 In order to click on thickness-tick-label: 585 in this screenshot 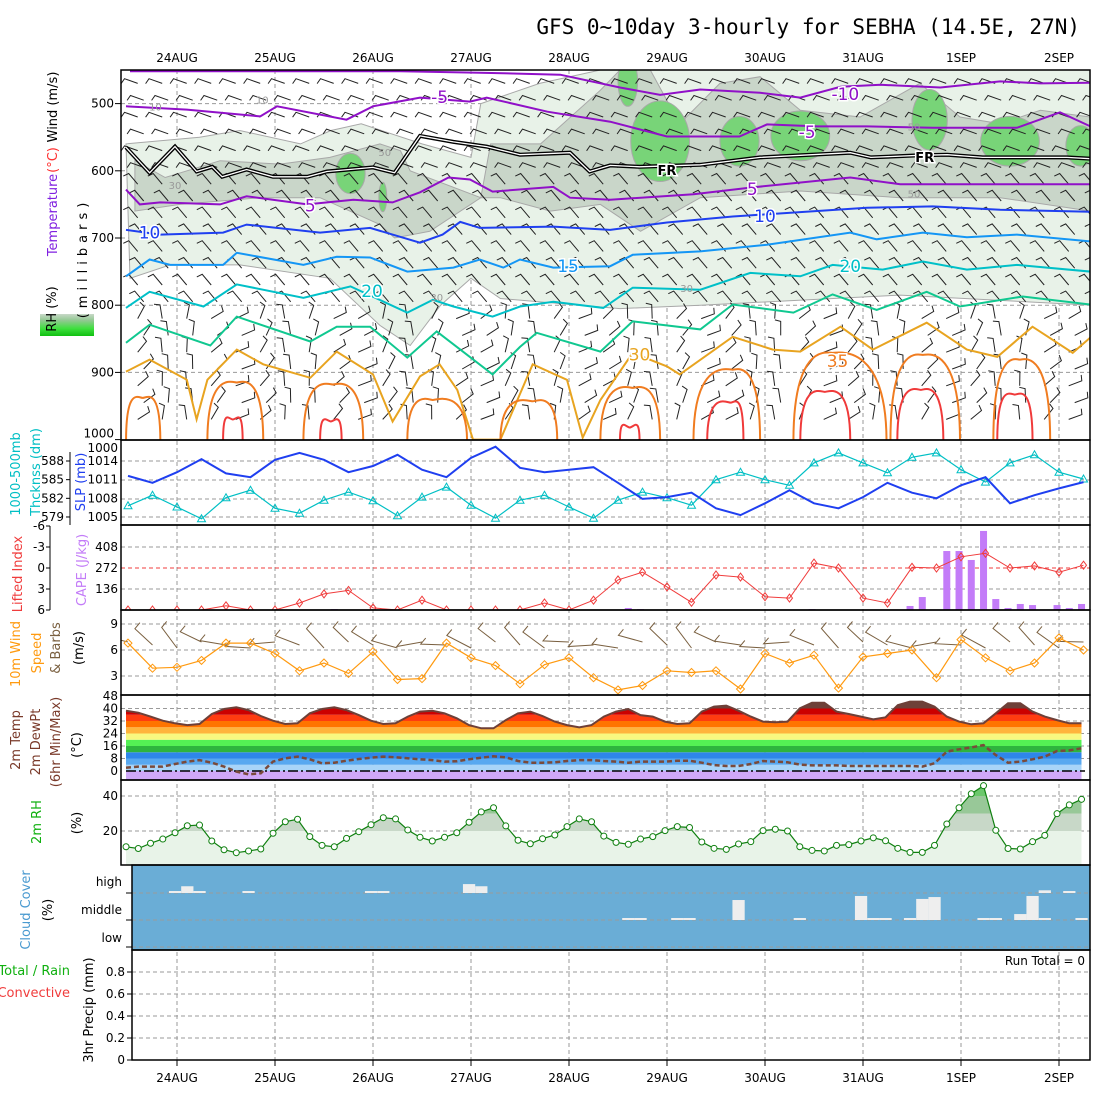, I will do `click(52, 480)`.